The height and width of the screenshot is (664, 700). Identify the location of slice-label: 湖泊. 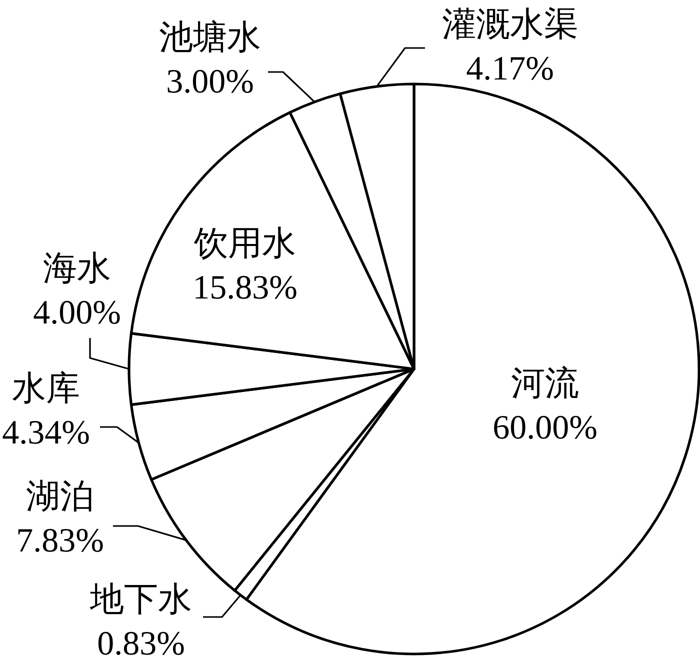
(60, 497).